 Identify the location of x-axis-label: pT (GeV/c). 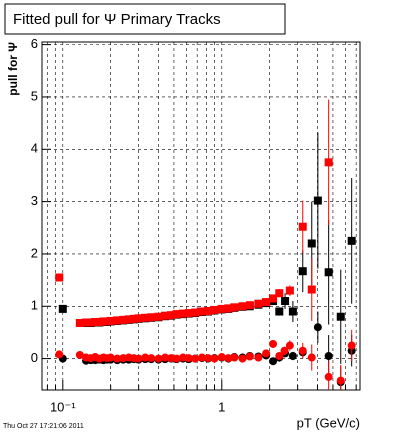
(328, 422).